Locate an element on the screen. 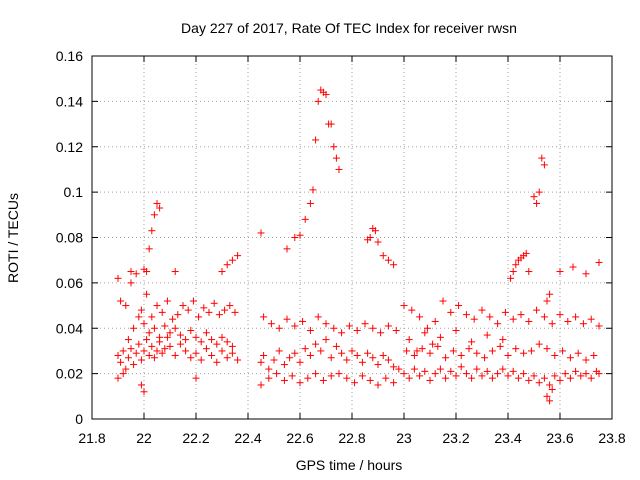 The height and width of the screenshot is (480, 640). x-tick-label: 23.8 is located at coordinates (611, 438).